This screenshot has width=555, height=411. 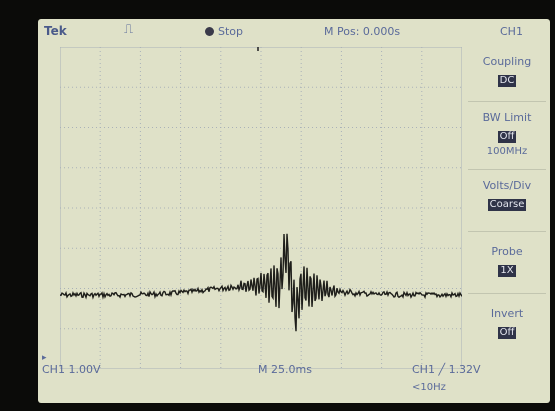 I want to click on run-state-indicator-icon, so click(x=209, y=31).